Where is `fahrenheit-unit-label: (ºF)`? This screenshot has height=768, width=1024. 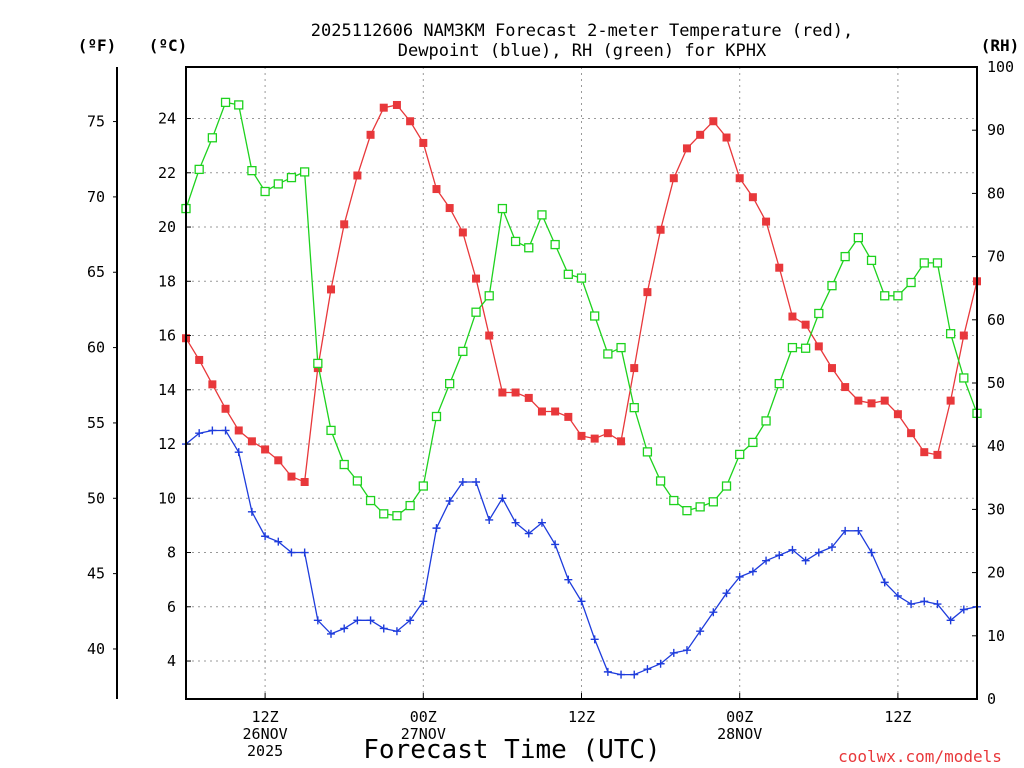
fahrenheit-unit-label: (ºF) is located at coordinates (97, 45).